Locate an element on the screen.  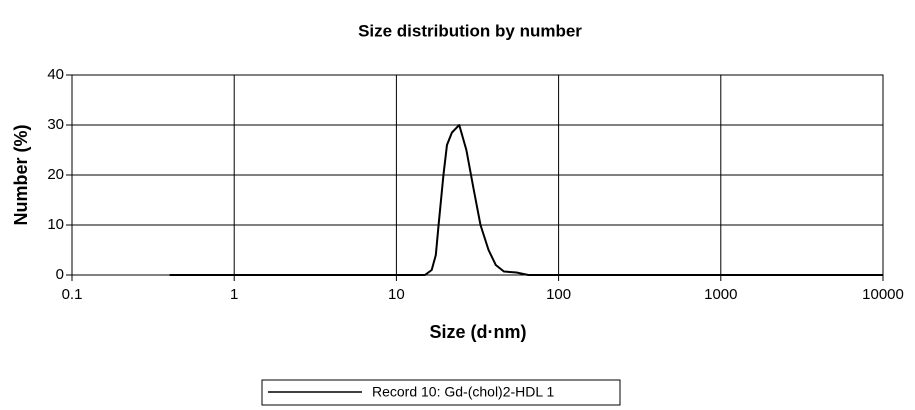
x-axis-label: Size (d·nm) is located at coordinates (478, 332).